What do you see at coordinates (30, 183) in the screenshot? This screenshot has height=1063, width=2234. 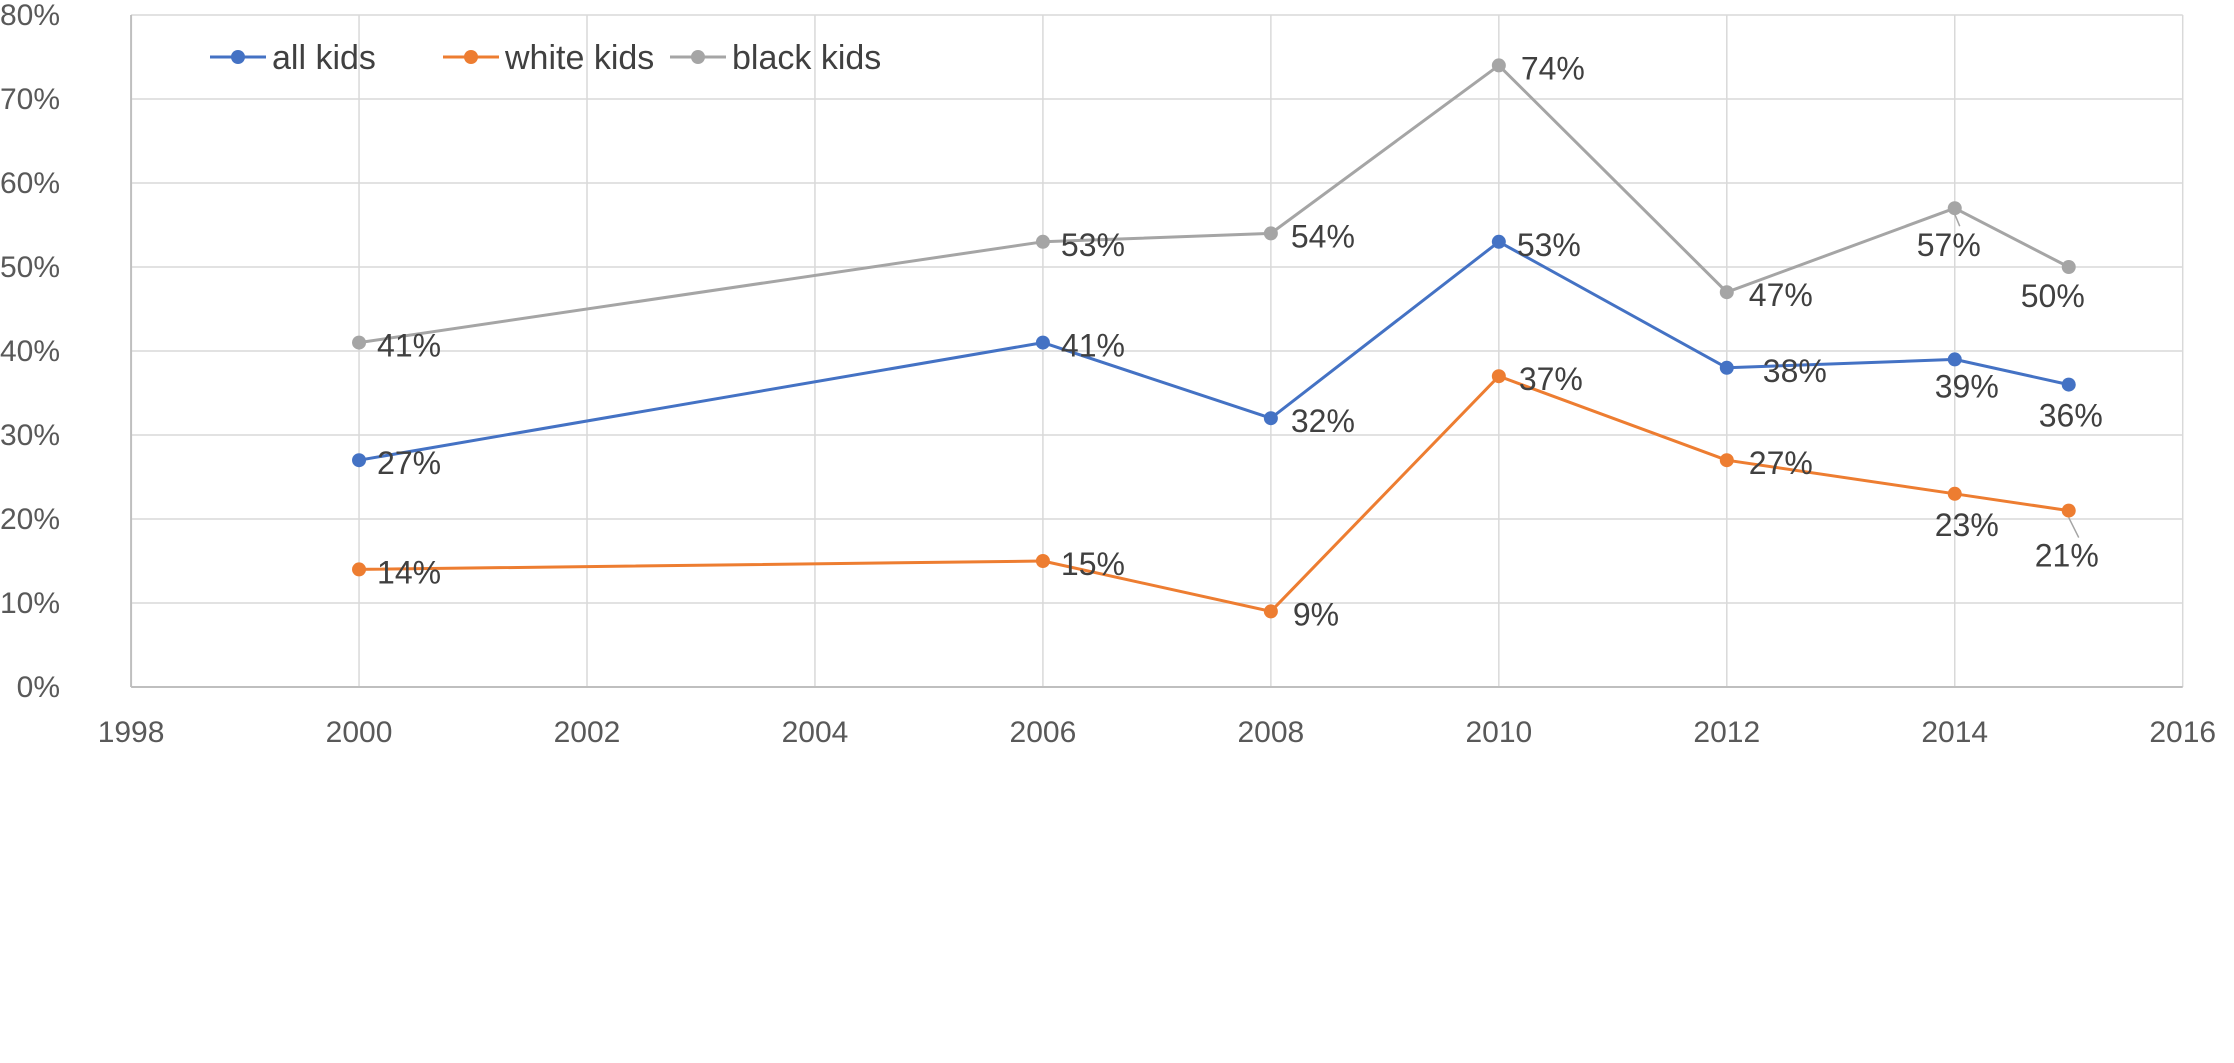 I see `y-tick-label: 60%` at bounding box center [30, 183].